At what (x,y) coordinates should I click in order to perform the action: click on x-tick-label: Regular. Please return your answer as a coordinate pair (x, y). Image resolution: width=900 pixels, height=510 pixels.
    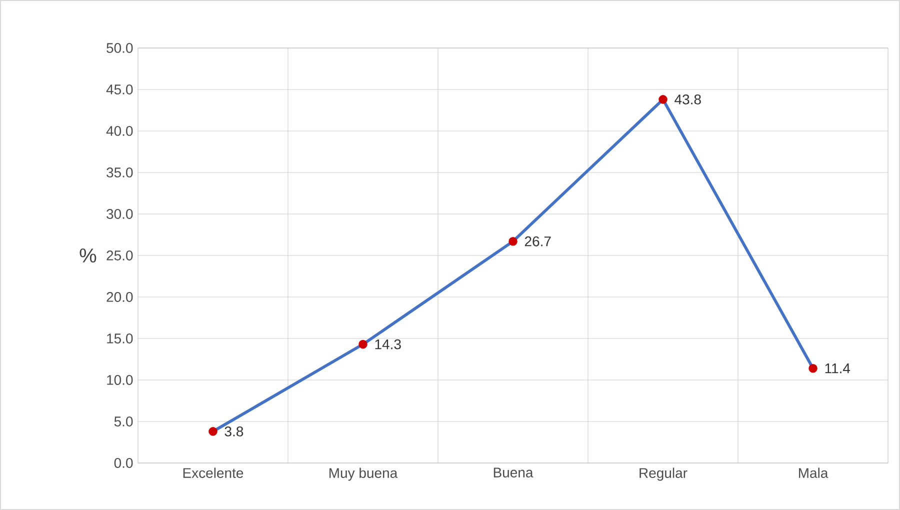
    Looking at the image, I should click on (664, 474).